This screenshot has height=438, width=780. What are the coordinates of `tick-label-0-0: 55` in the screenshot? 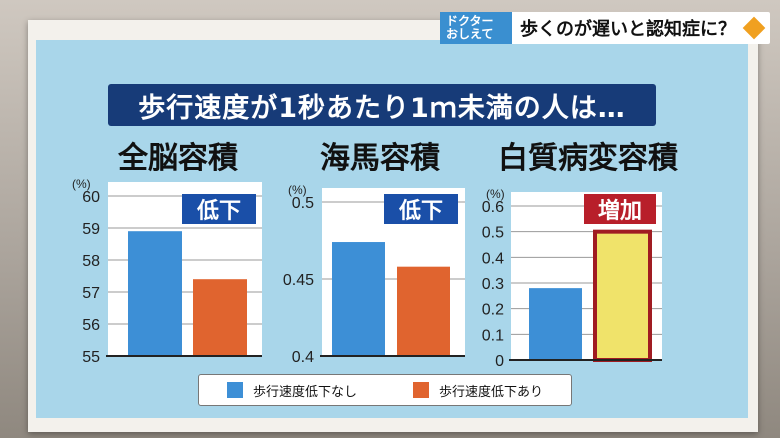 It's located at (91, 357).